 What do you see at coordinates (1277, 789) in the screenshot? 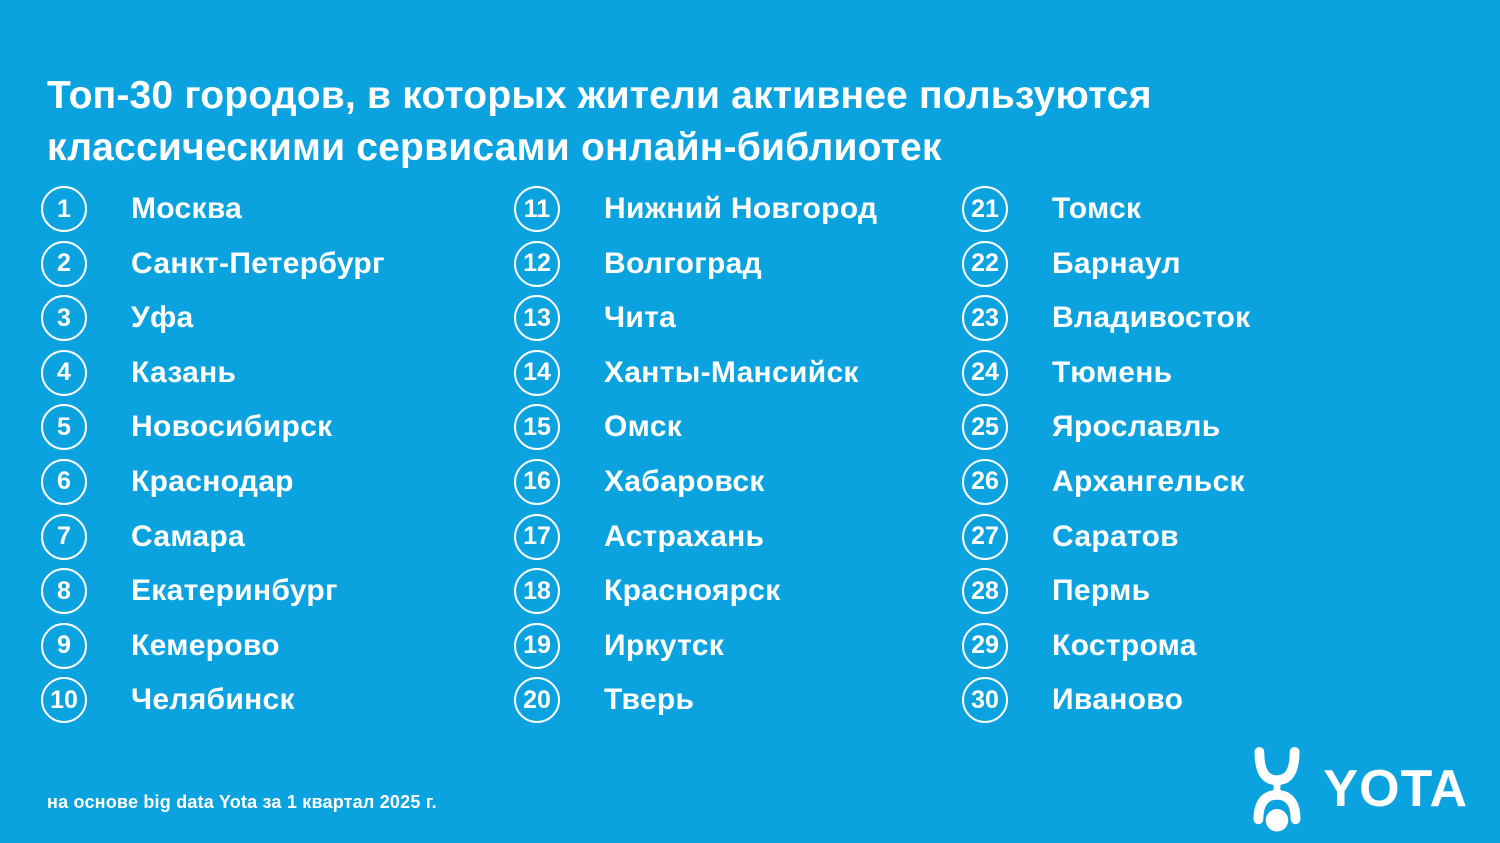
I see `yota-figure-icon` at bounding box center [1277, 789].